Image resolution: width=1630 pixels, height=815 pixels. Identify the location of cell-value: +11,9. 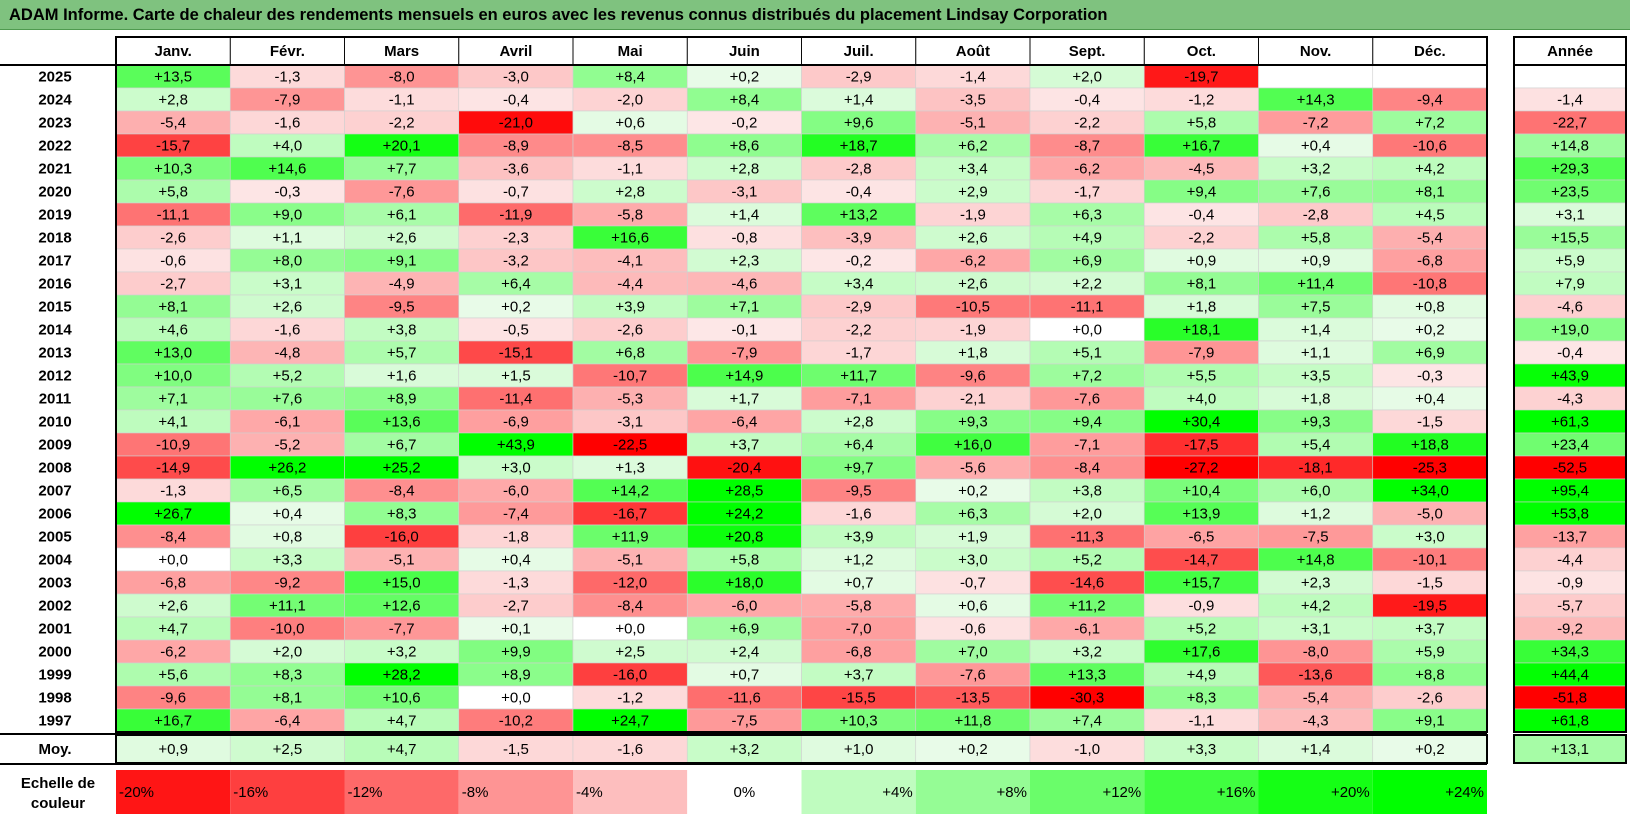
(630, 537).